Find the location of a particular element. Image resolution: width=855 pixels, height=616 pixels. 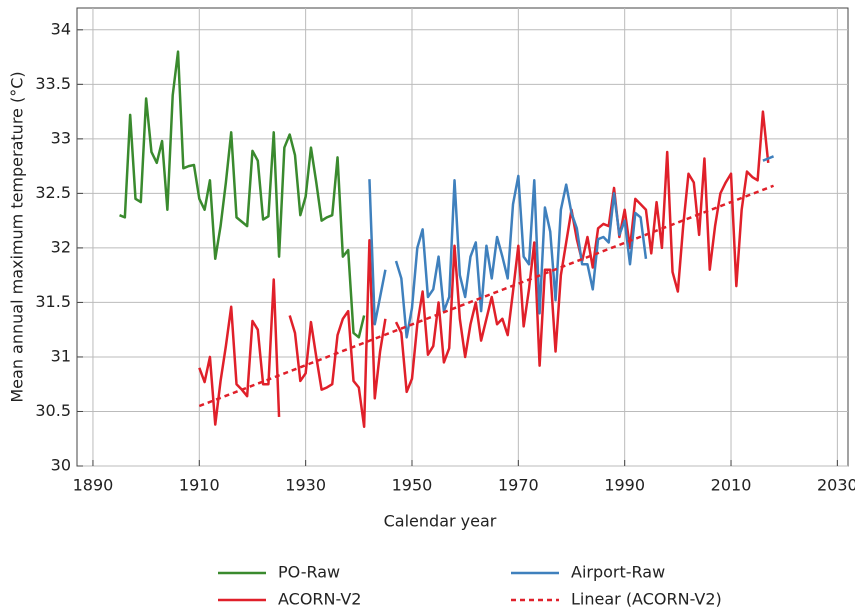

x-tick-label: 1890 is located at coordinates (93, 485).